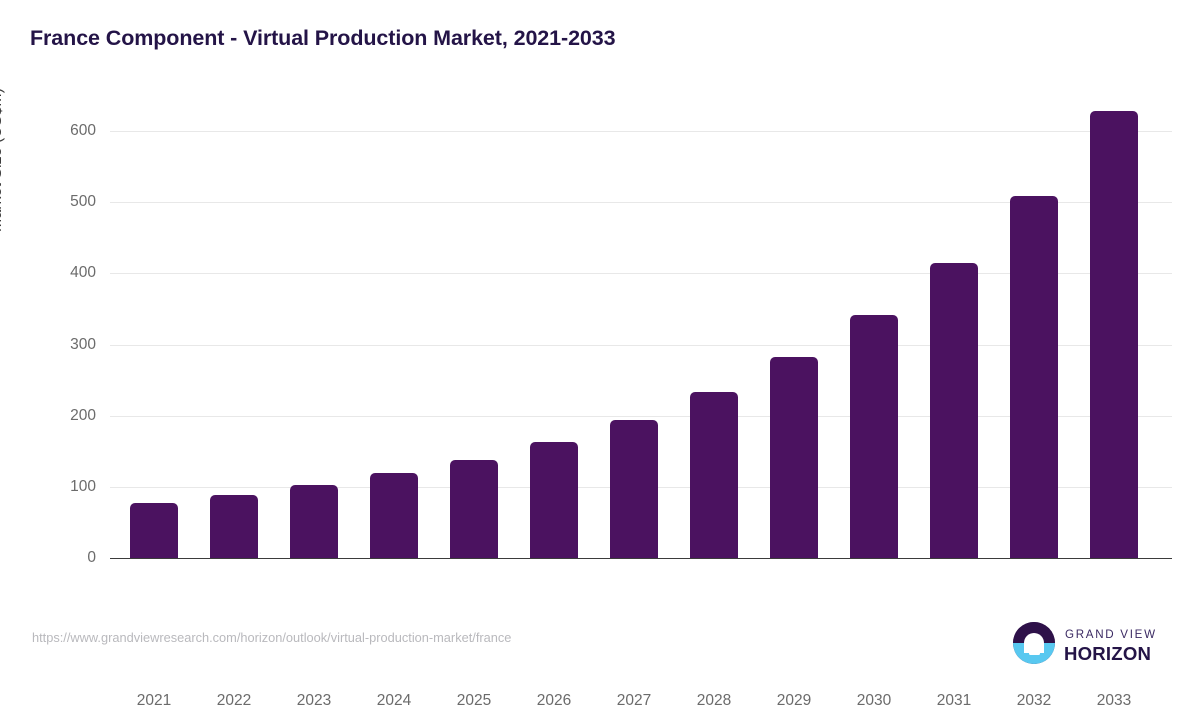  I want to click on x-tick-label-2021: 2021, so click(154, 700).